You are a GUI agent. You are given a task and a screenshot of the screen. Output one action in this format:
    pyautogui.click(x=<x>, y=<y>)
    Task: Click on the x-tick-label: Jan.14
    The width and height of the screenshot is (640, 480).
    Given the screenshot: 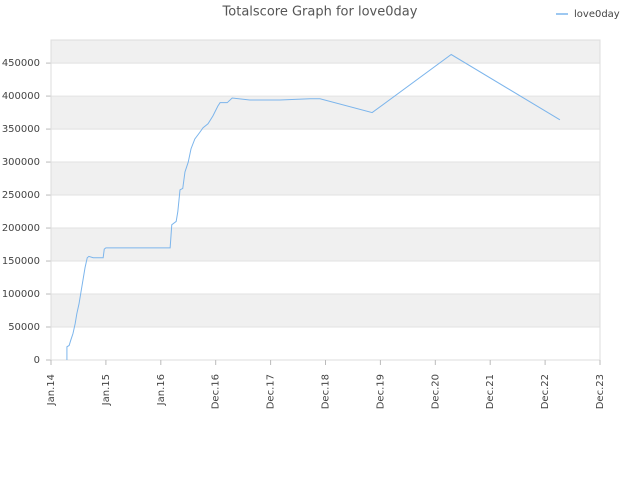 What is the action you would take?
    pyautogui.click(x=51, y=390)
    